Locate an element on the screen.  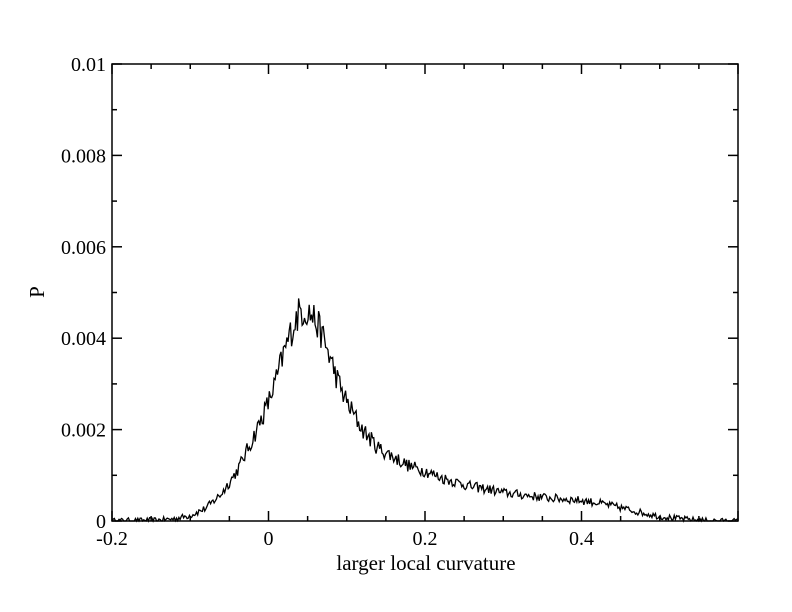
y-tick-label: 0.006 is located at coordinates (83, 248).